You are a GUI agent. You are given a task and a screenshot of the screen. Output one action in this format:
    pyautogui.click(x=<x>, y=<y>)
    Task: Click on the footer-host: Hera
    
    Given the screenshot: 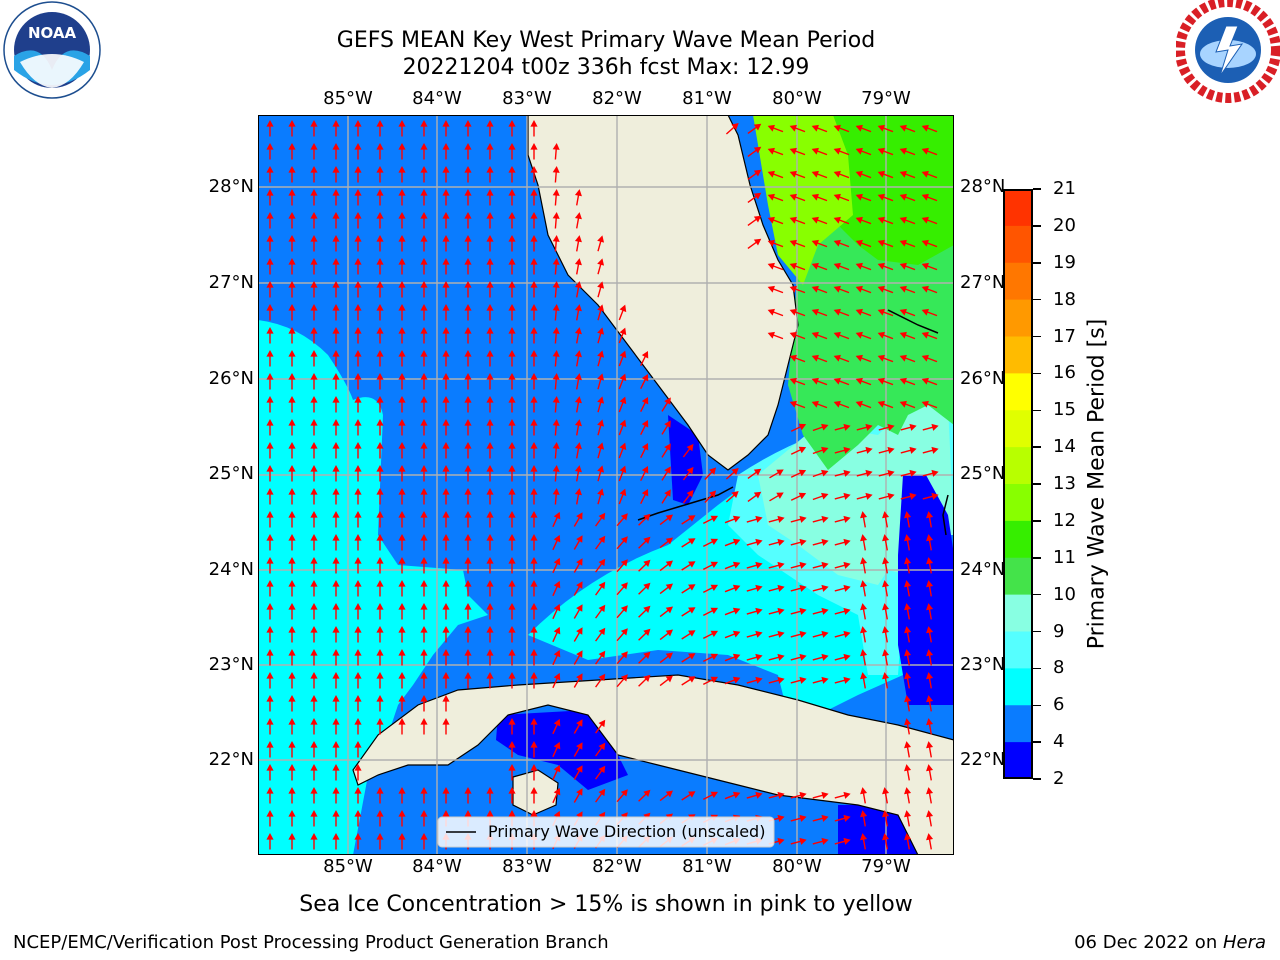 What is the action you would take?
    pyautogui.click(x=1244, y=942)
    